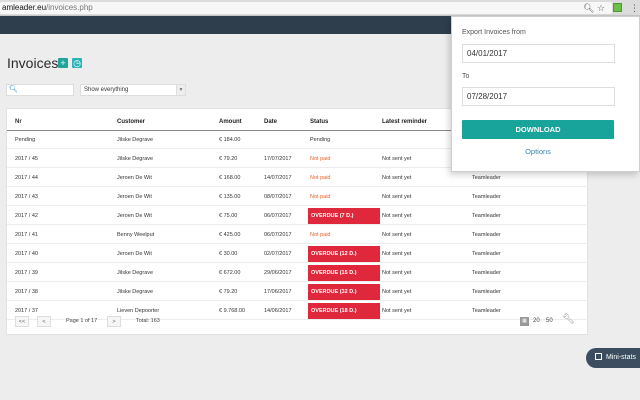 Image resolution: width=640 pixels, height=400 pixels. What do you see at coordinates (286, 140) in the screenshot?
I see `cell-date` at bounding box center [286, 140].